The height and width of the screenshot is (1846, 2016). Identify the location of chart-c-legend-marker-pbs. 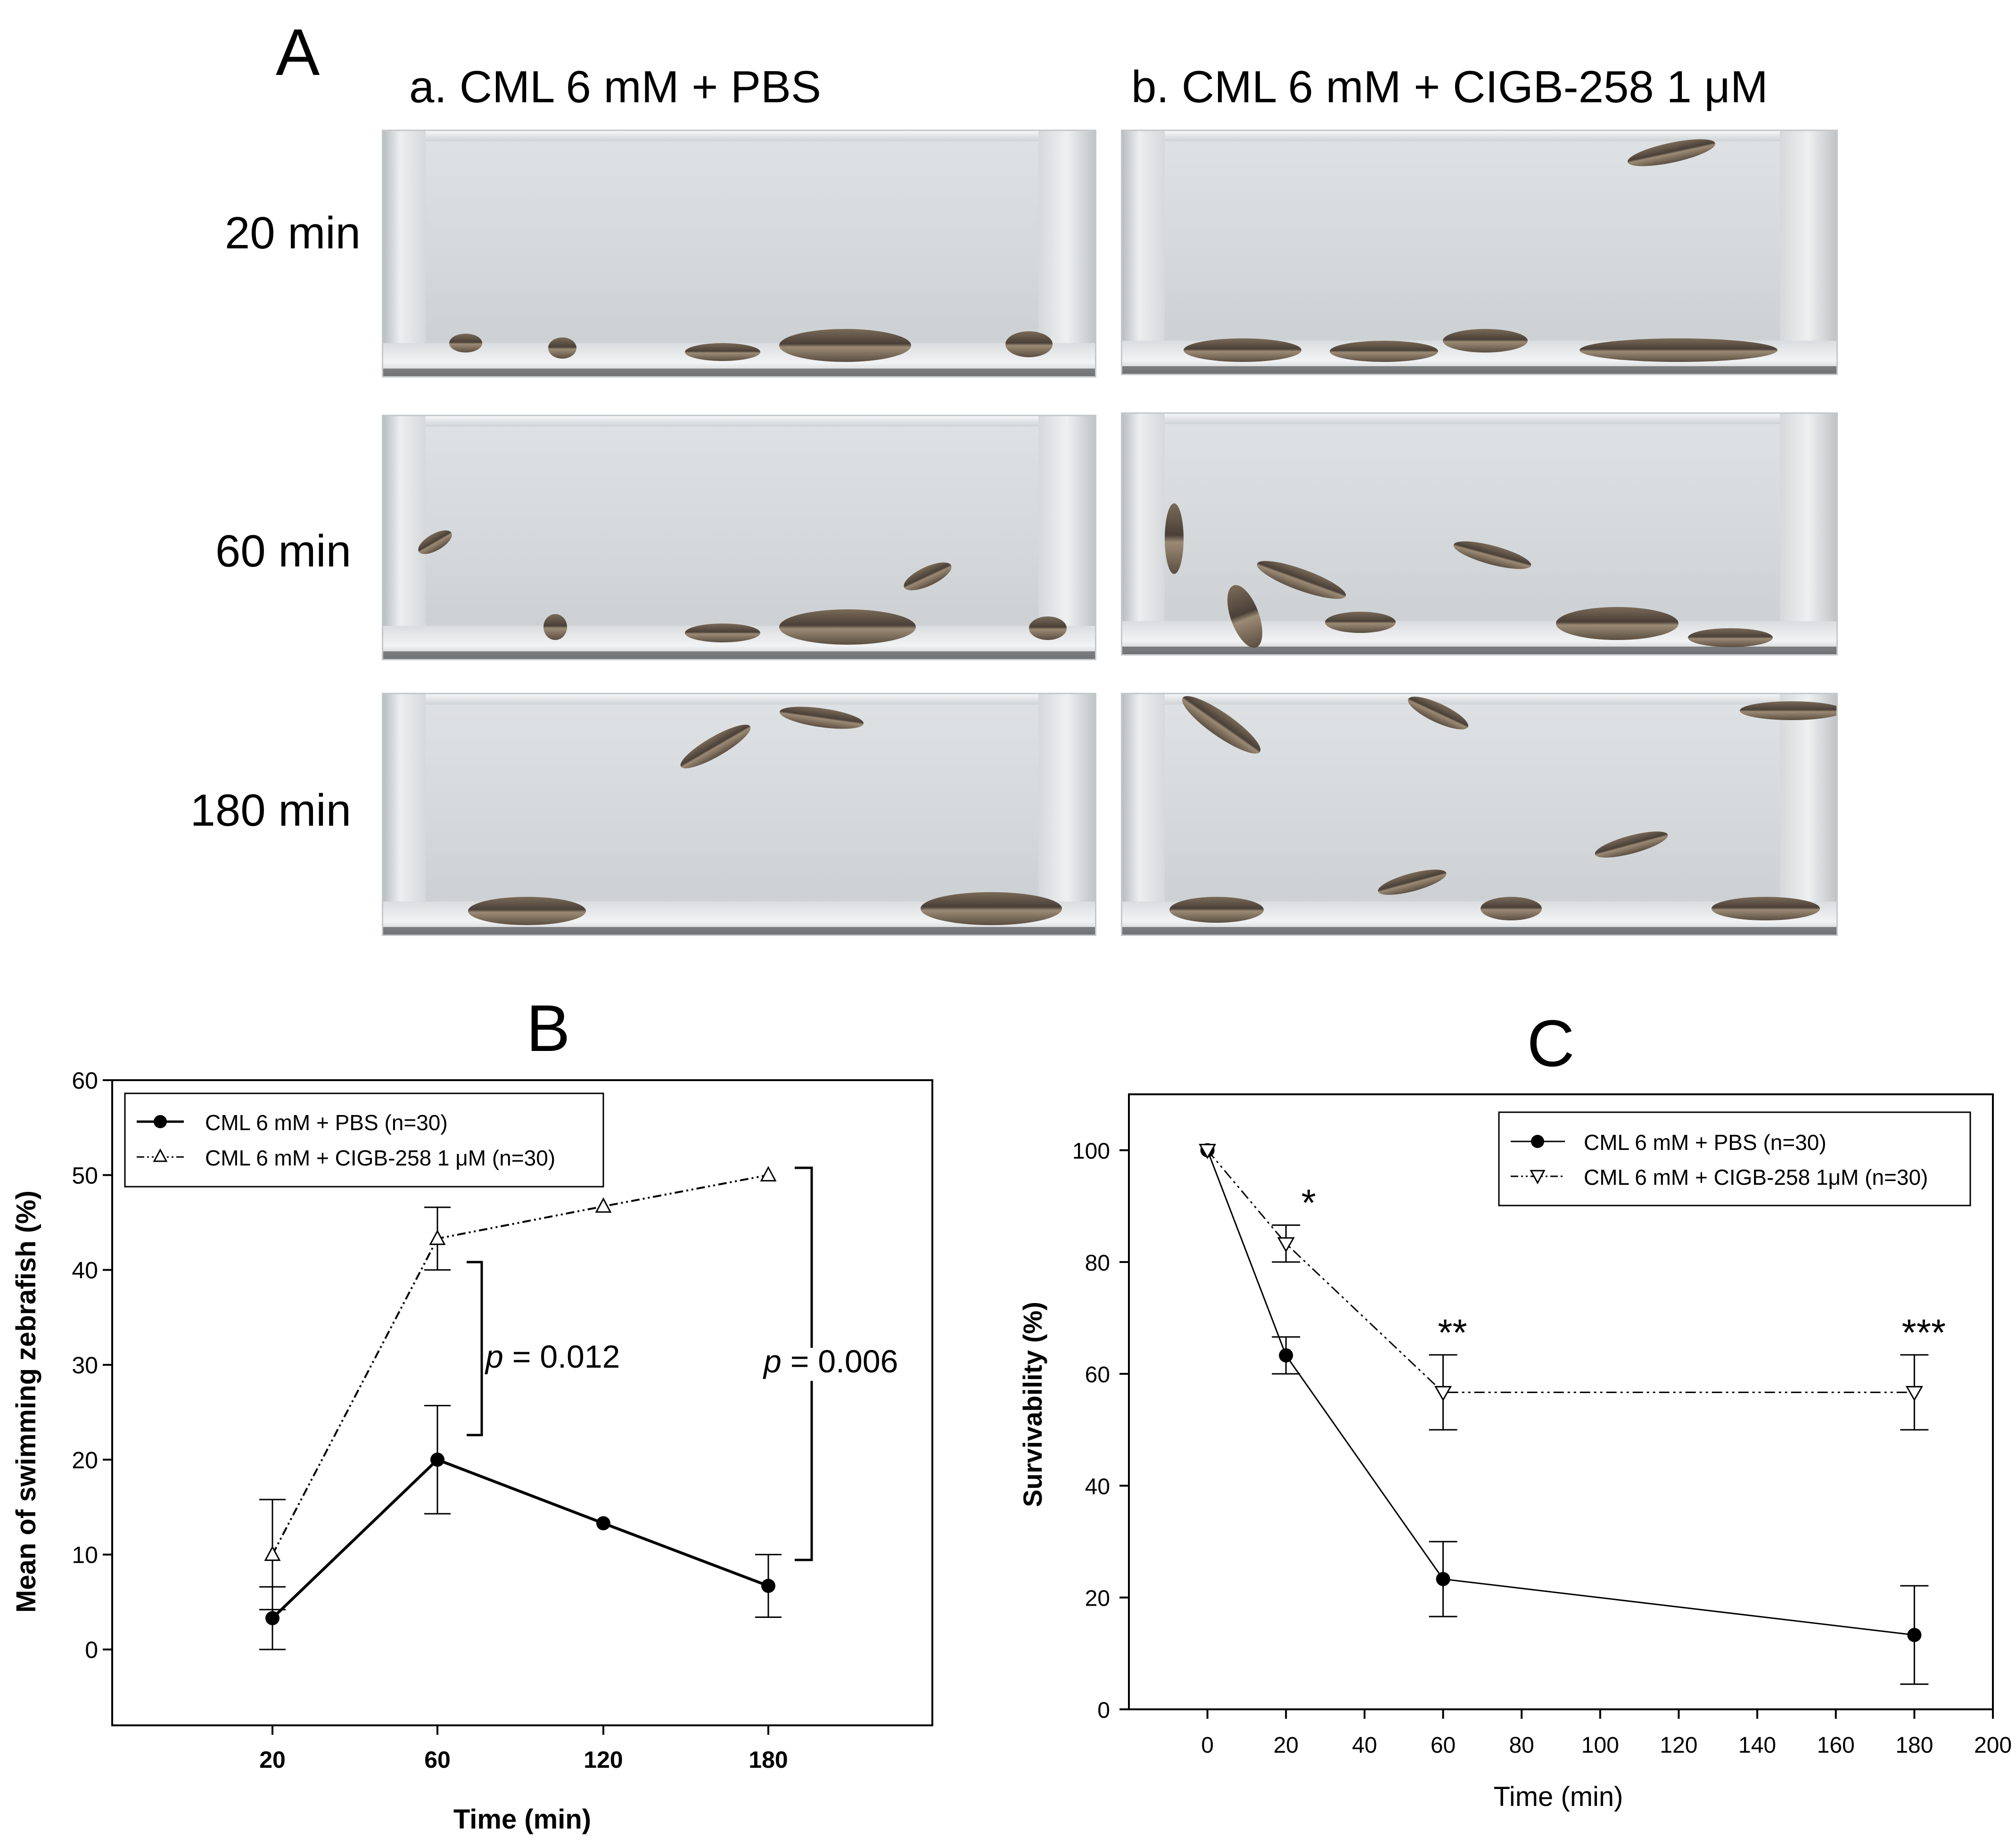
(1537, 1141).